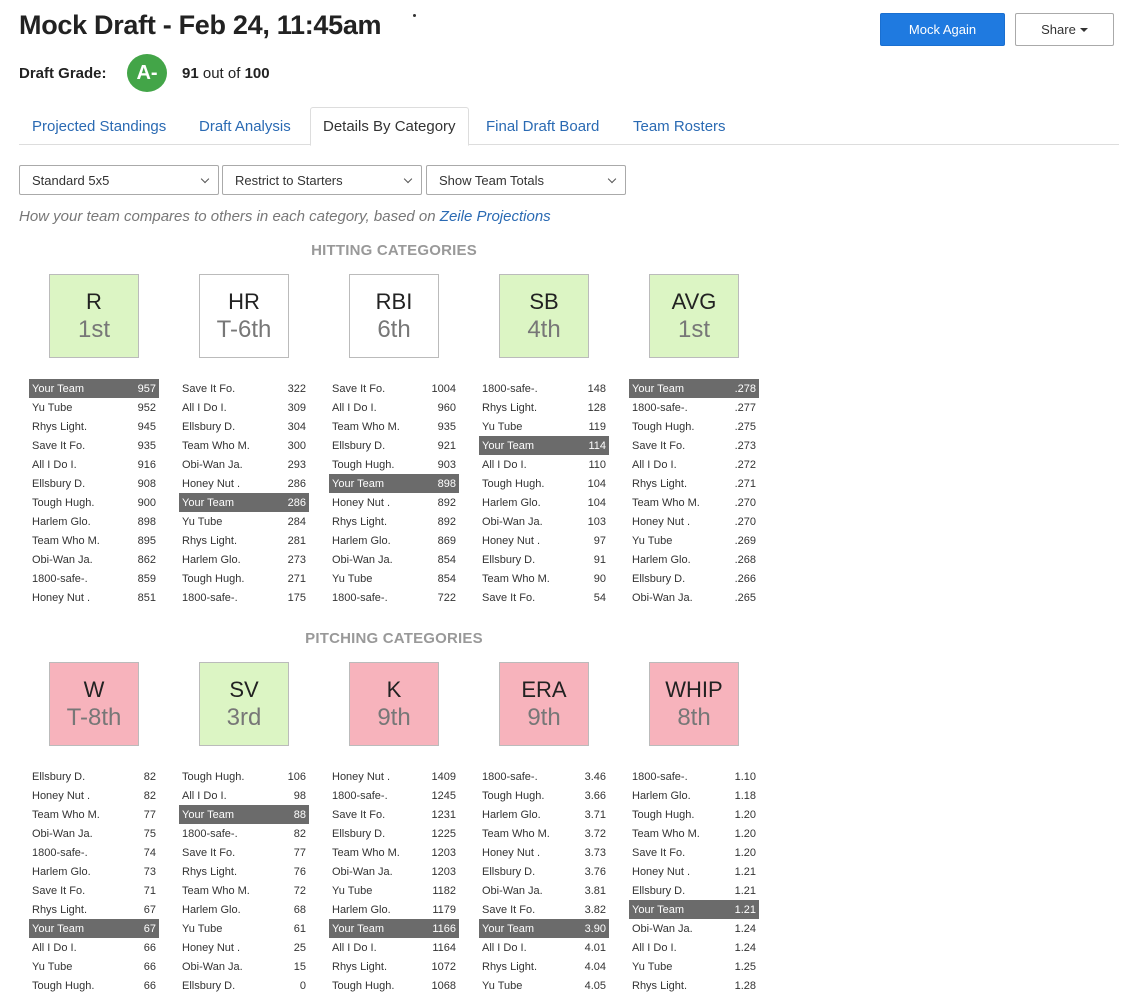 The height and width of the screenshot is (1008, 1134). What do you see at coordinates (394, 578) in the screenshot?
I see `team-row: Yu Tube 854` at bounding box center [394, 578].